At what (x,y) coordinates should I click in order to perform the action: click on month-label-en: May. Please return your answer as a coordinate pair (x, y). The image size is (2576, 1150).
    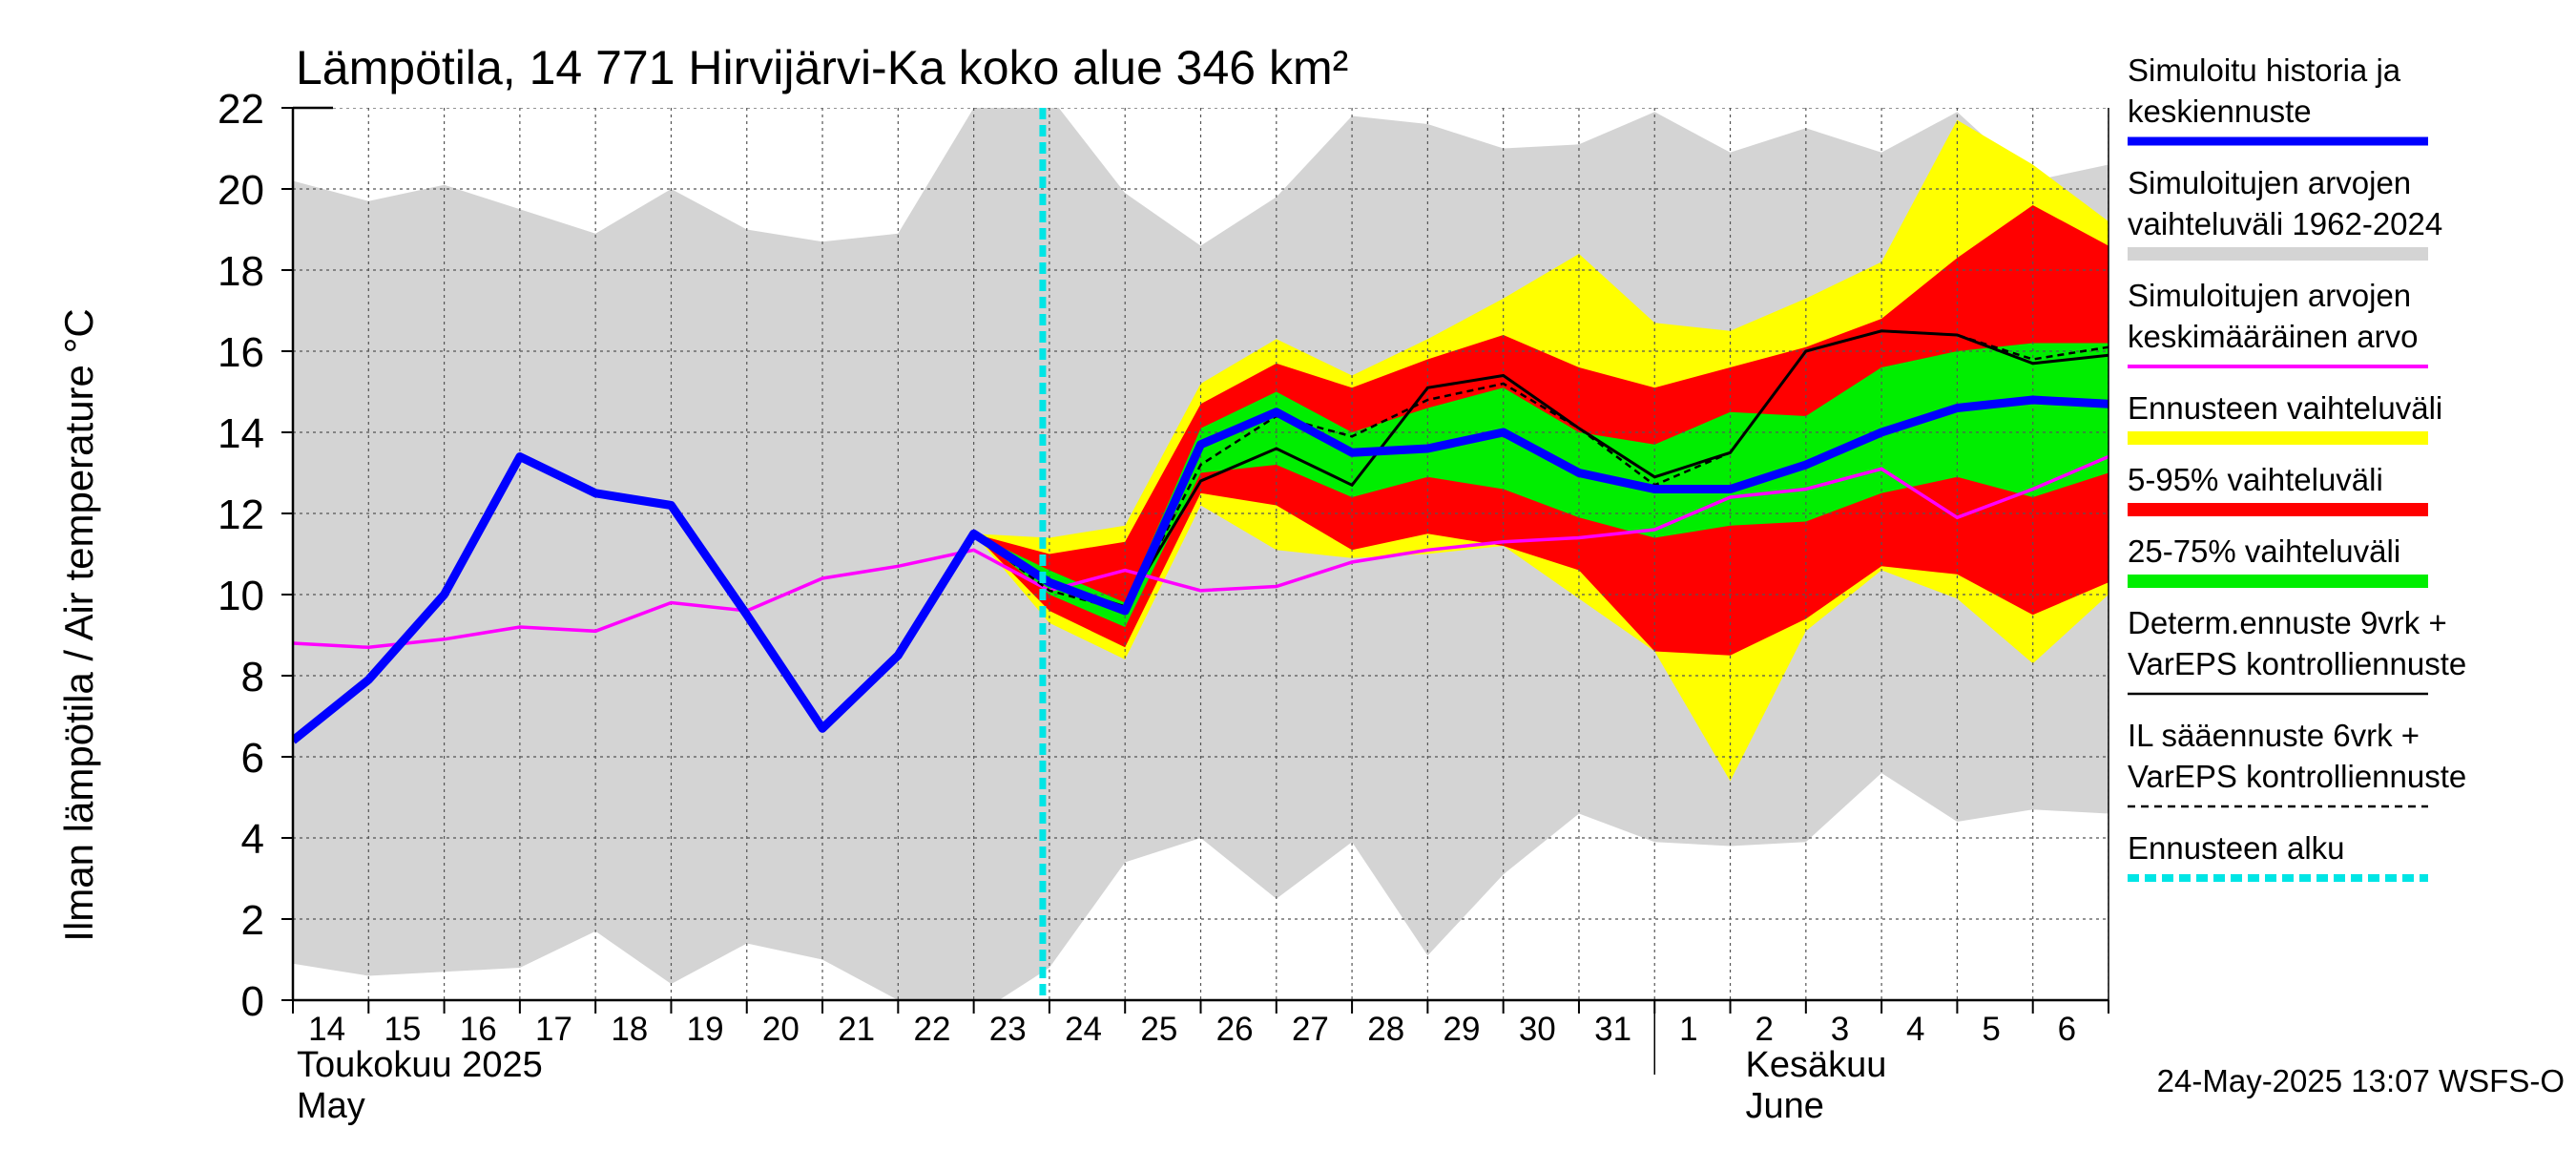
    Looking at the image, I should click on (331, 1106).